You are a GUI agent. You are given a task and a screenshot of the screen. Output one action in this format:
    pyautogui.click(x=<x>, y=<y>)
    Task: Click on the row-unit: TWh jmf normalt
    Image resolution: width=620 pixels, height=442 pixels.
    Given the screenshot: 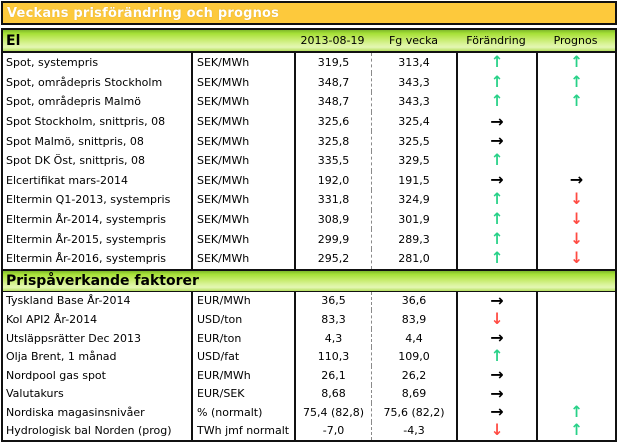 What is the action you would take?
    pyautogui.click(x=242, y=431)
    